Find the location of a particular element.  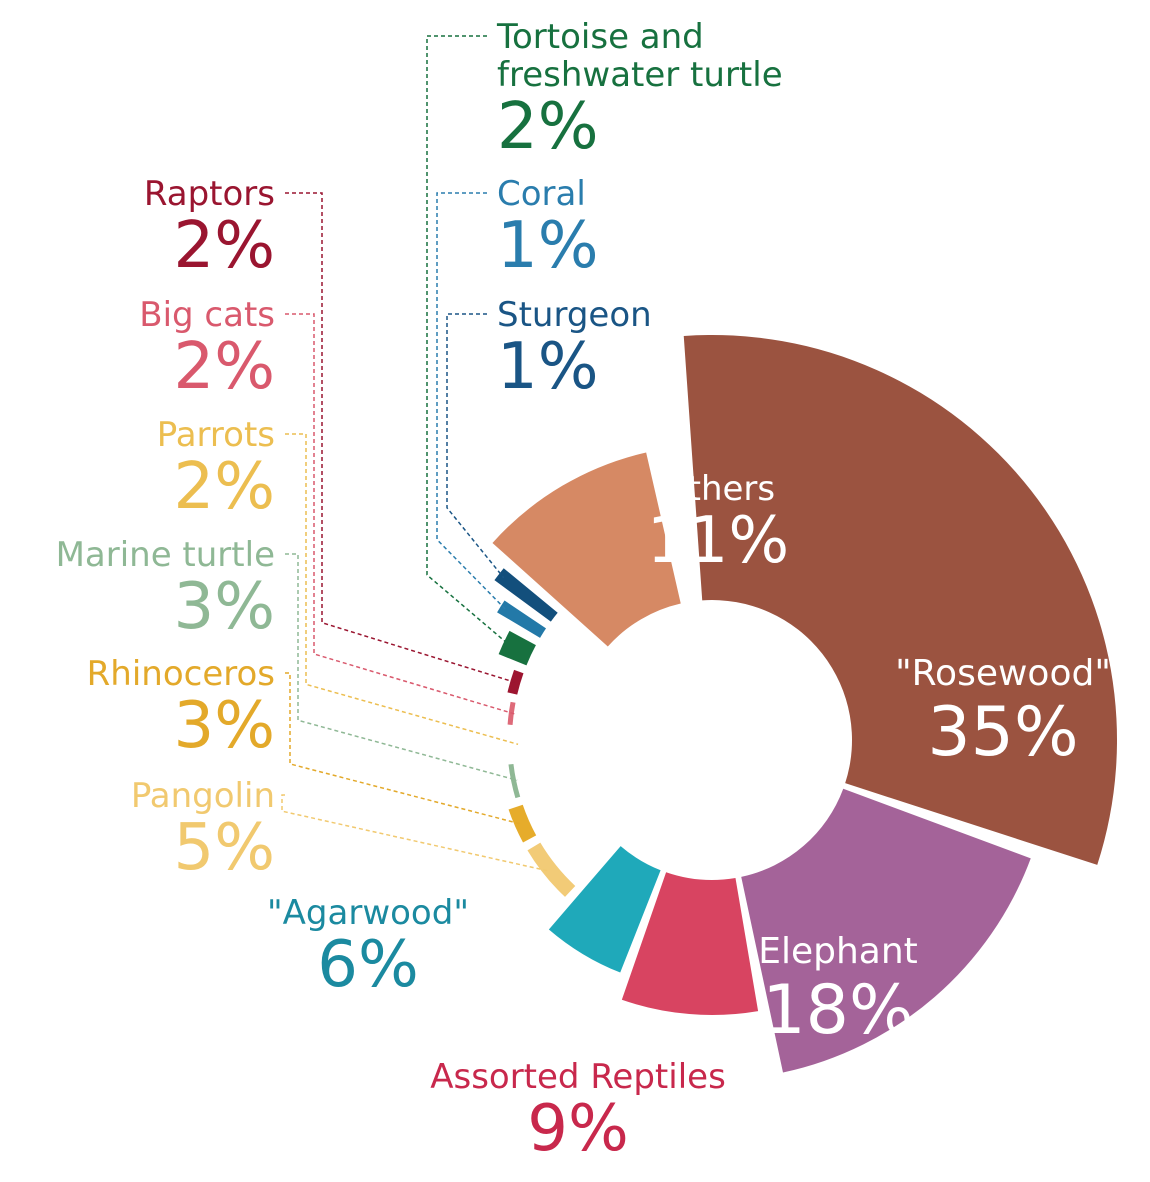

slice-name-parrots: Parrots is located at coordinates (216, 435).